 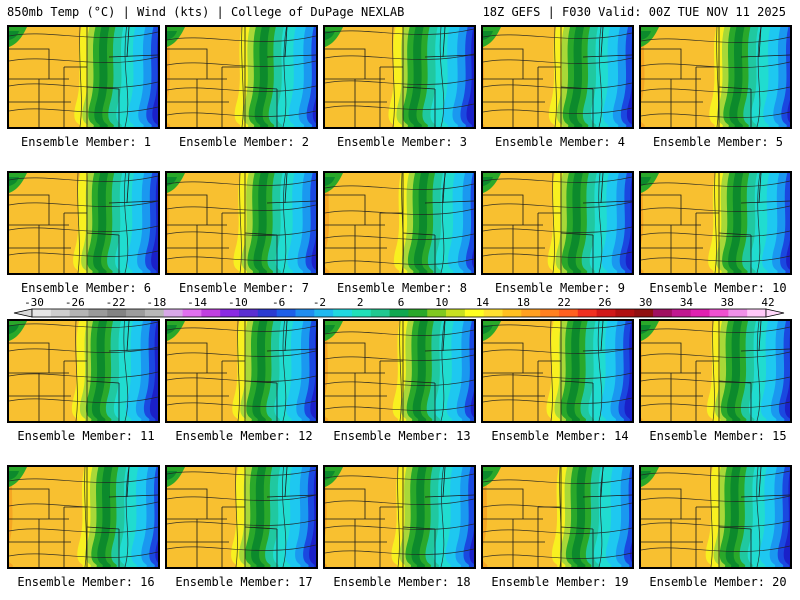 What do you see at coordinates (86, 582) in the screenshot?
I see `ensemble-member-label: Ensemble Member: 16` at bounding box center [86, 582].